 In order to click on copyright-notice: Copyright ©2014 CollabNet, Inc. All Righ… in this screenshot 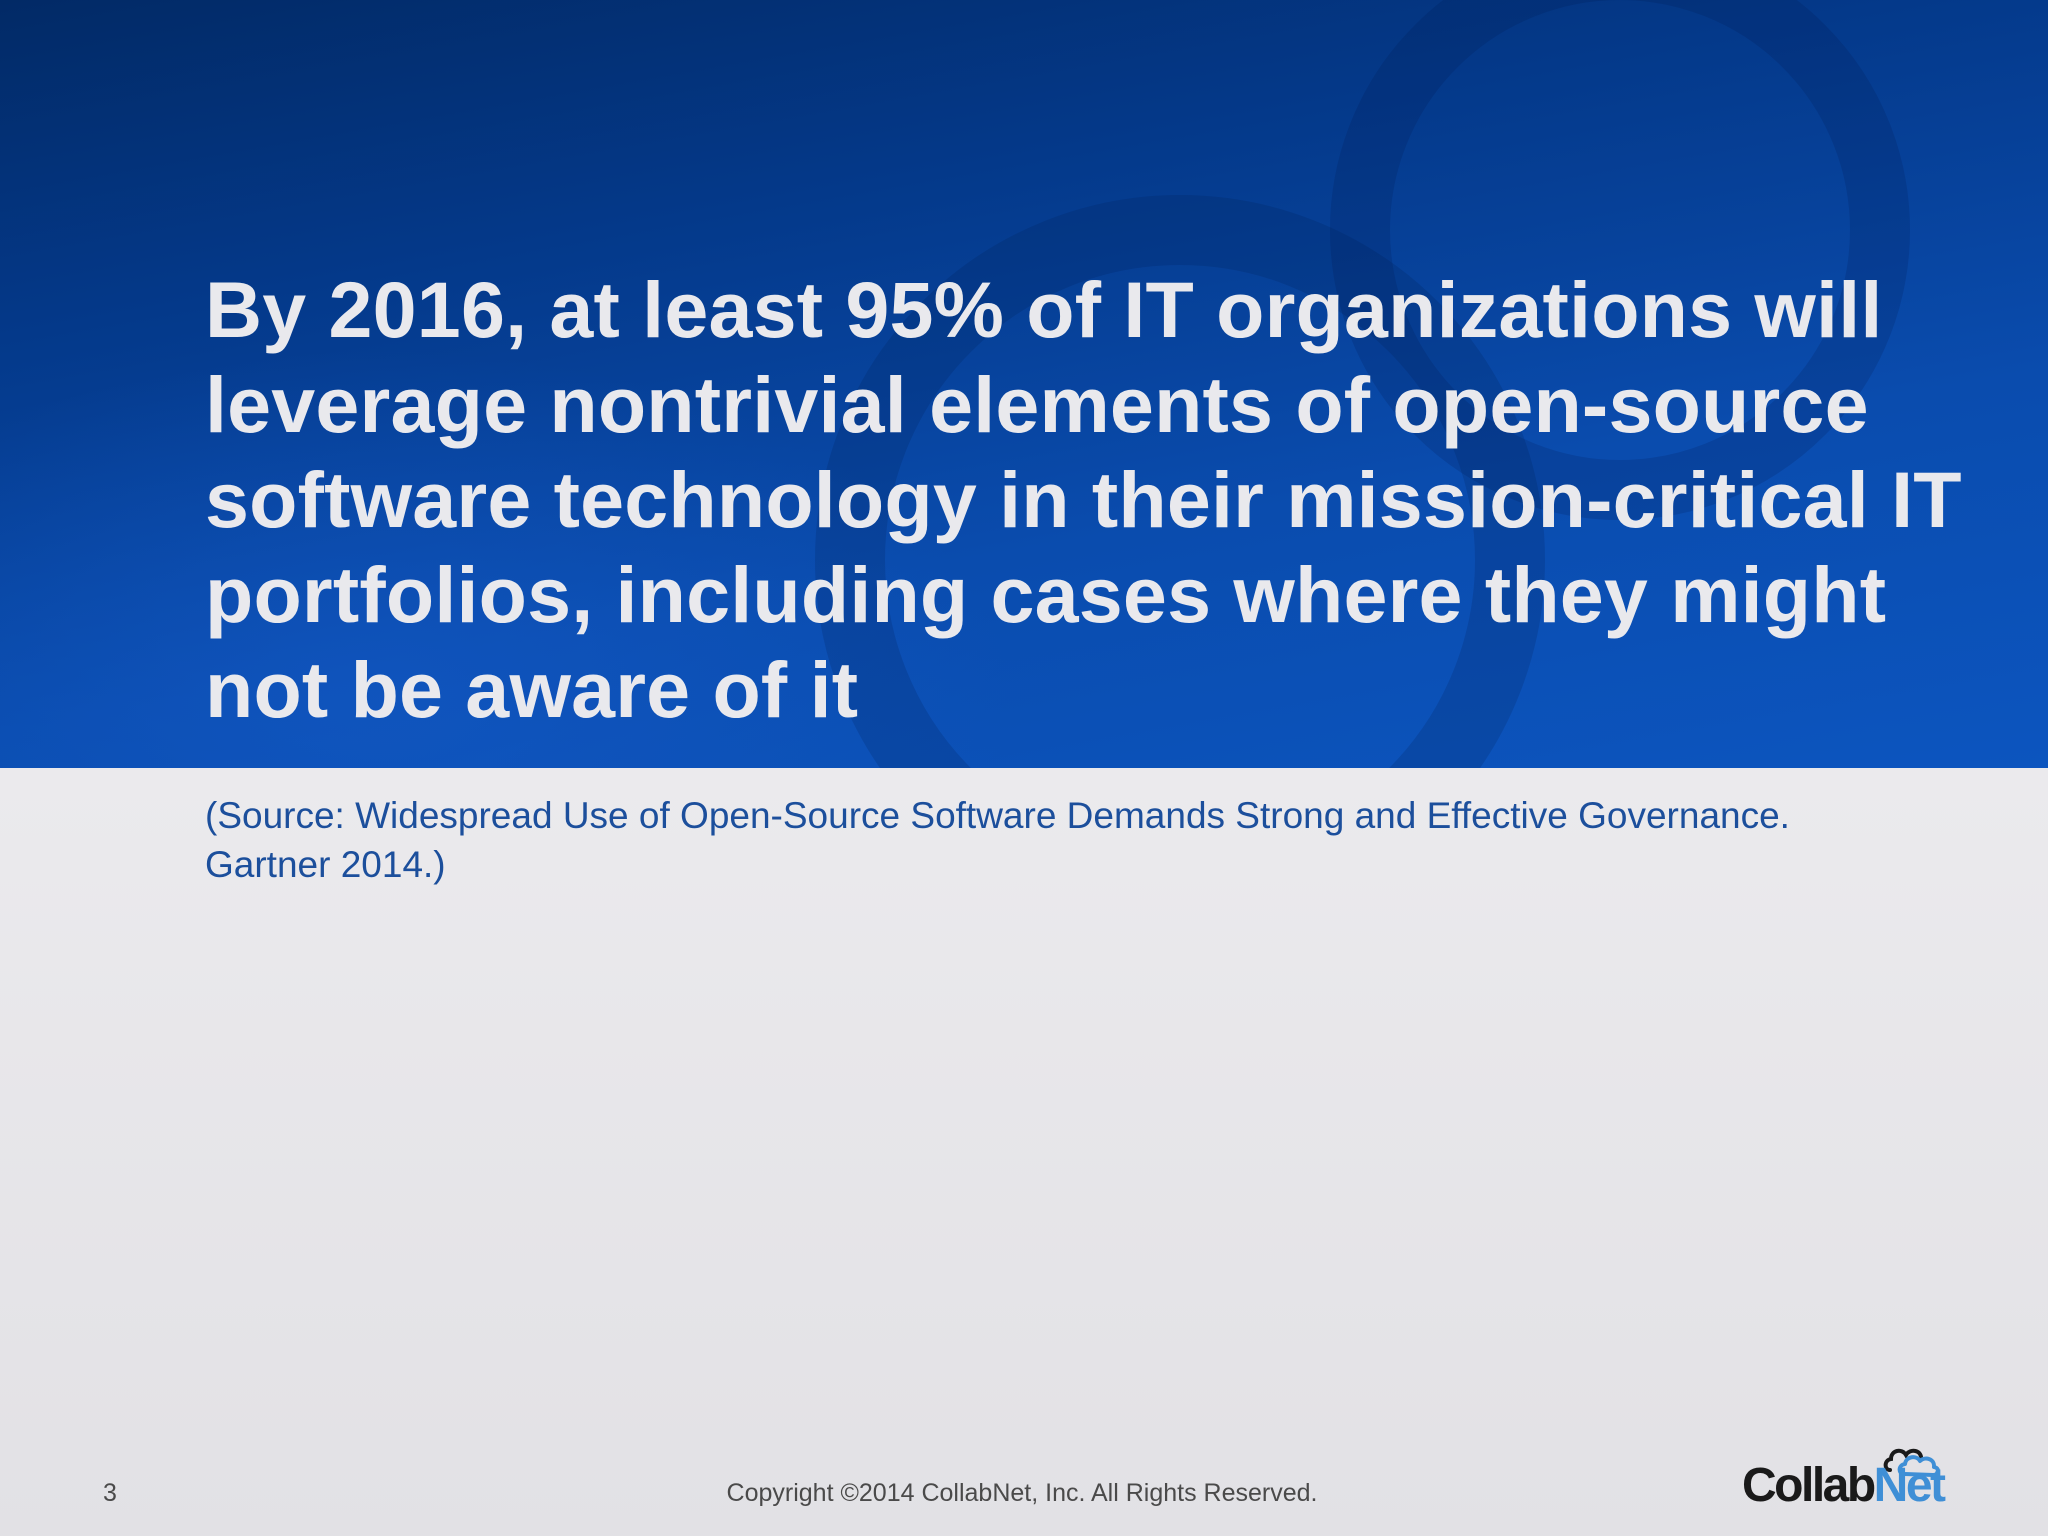, I will do `click(1022, 1493)`.